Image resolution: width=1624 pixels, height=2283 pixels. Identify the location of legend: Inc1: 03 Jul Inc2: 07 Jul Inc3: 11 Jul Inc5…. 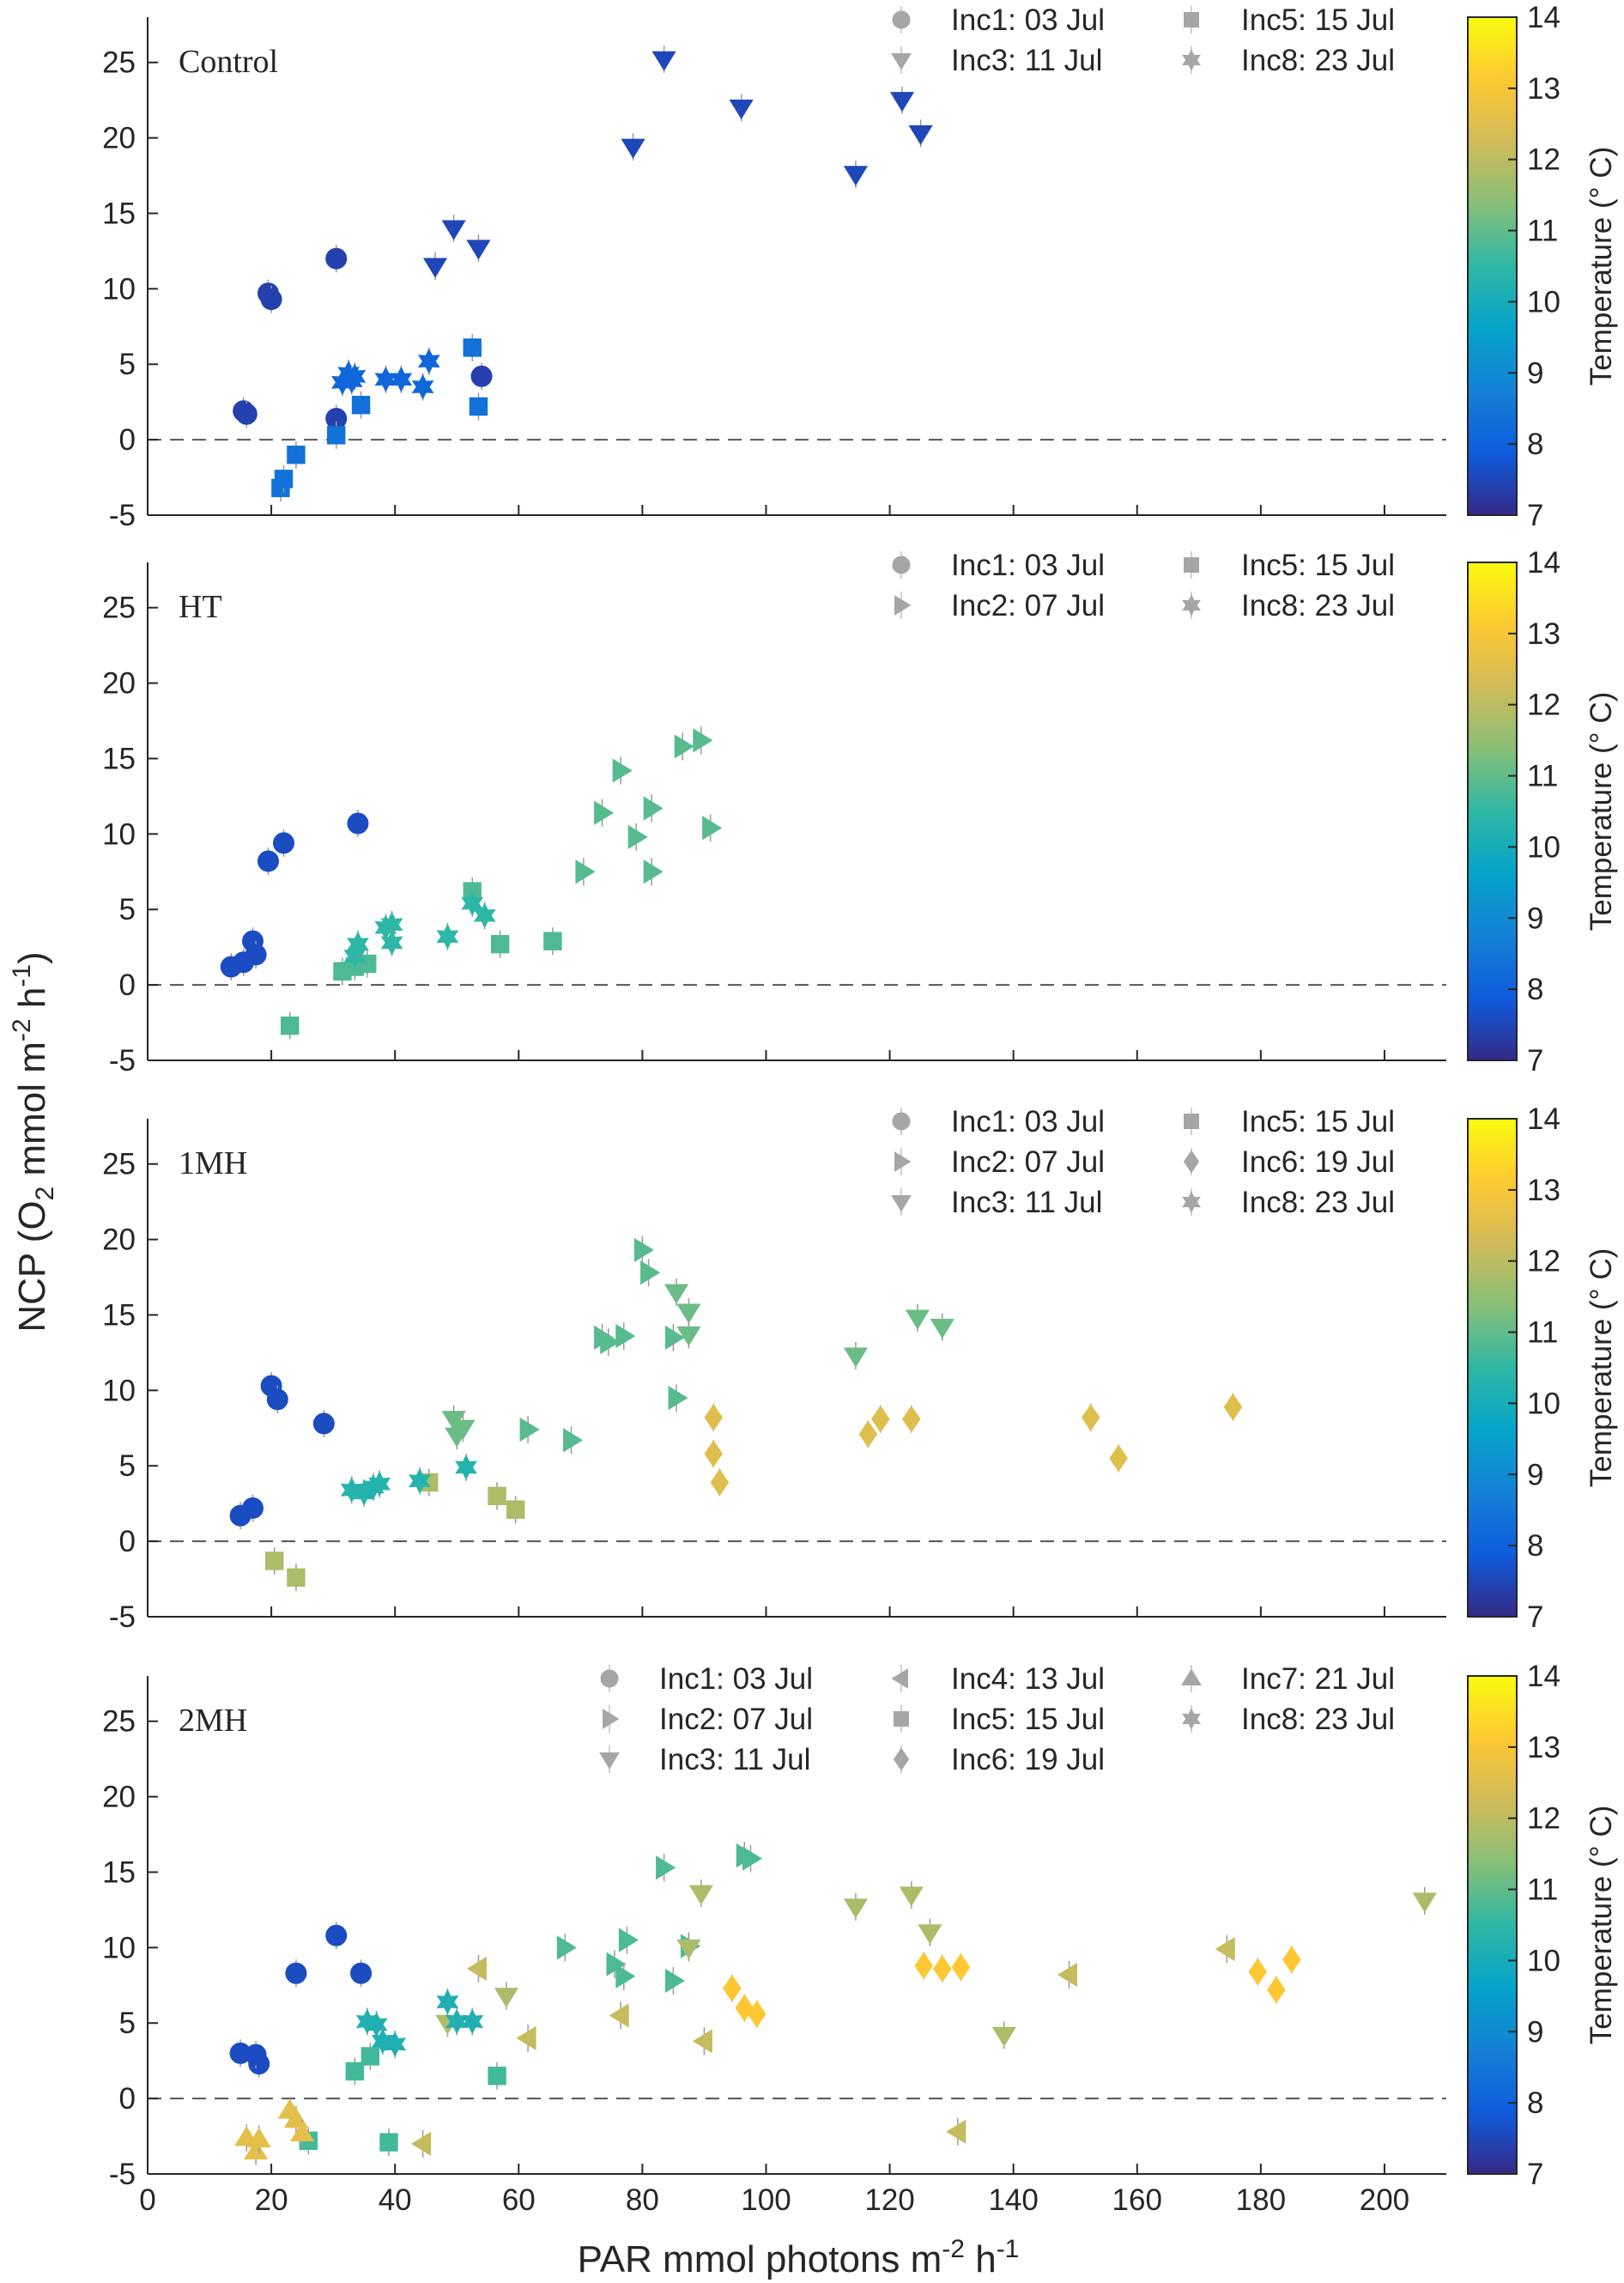
(1143, 1162).